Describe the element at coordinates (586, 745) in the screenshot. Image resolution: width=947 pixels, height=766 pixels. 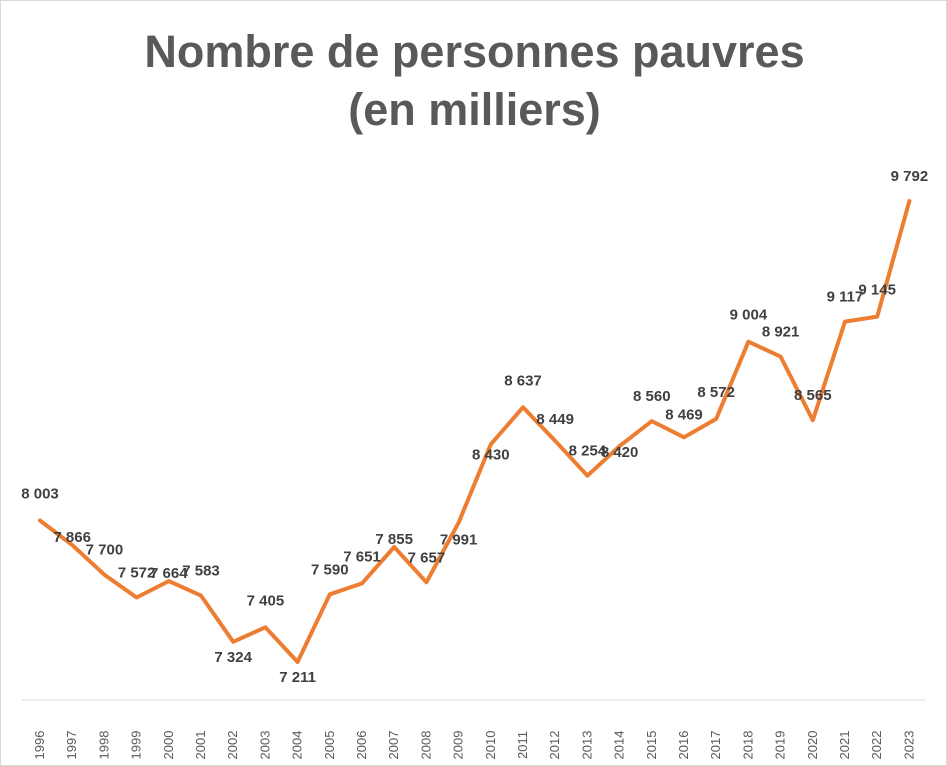
I see `x-tick-label: 2013` at that location.